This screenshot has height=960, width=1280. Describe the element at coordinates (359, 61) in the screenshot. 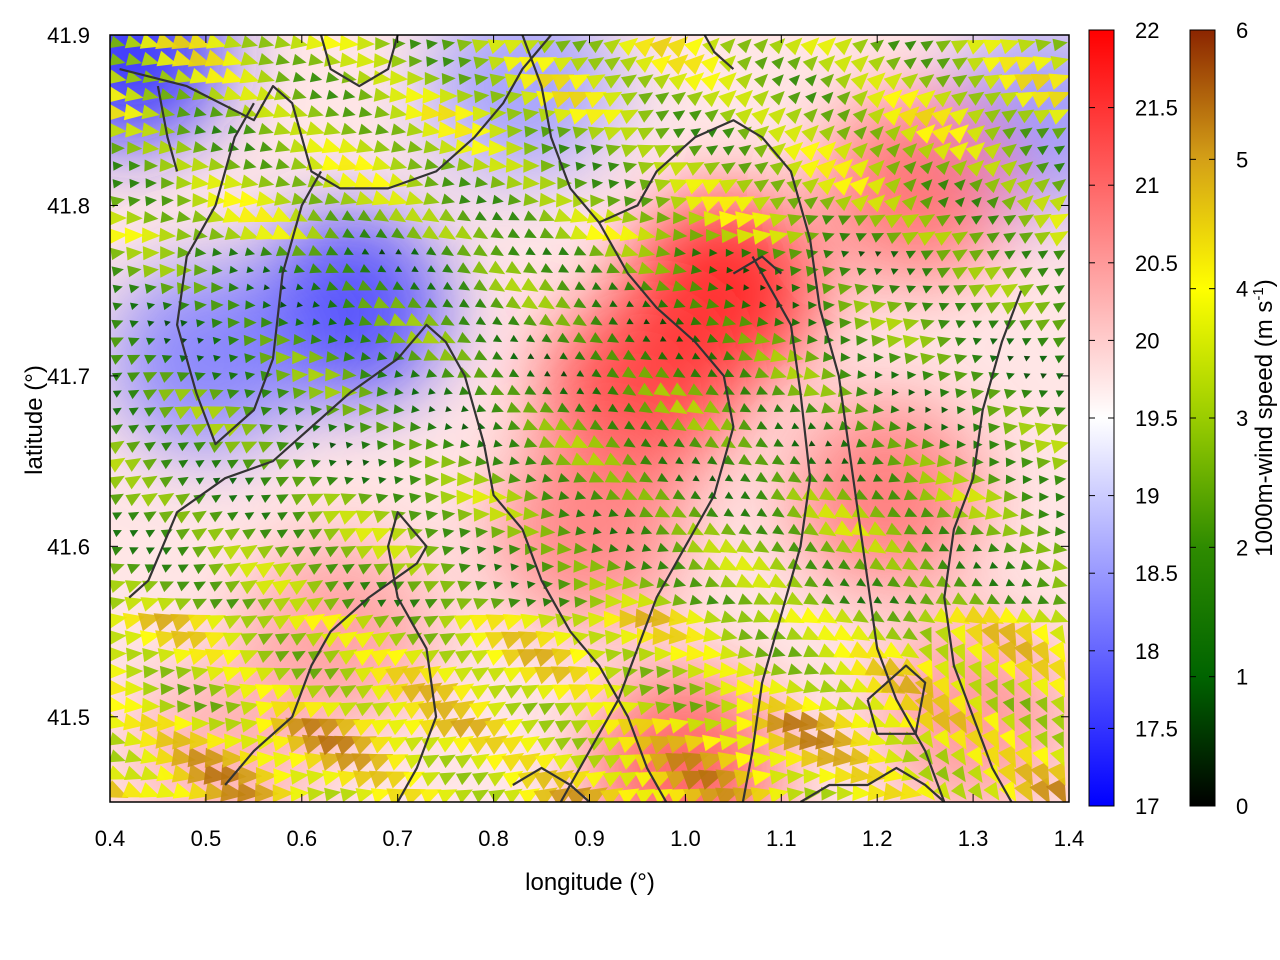

I see `terrain-contour` at that location.